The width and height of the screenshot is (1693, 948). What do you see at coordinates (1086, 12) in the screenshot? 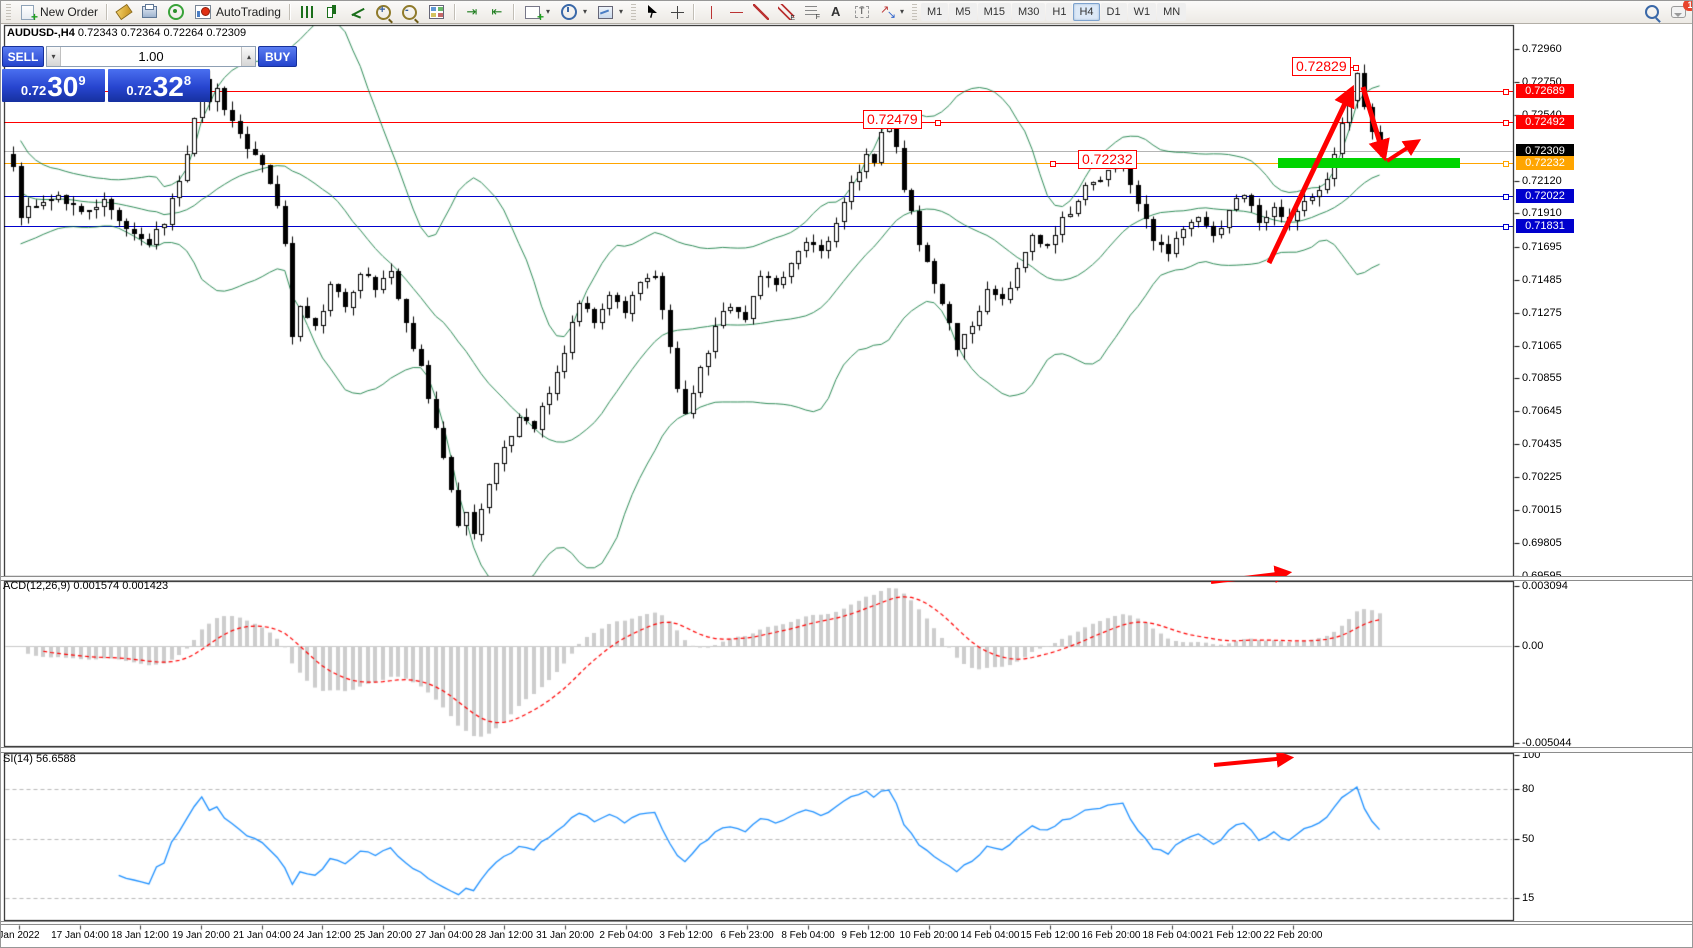
I see `timeframe-h4: H4` at bounding box center [1086, 12].